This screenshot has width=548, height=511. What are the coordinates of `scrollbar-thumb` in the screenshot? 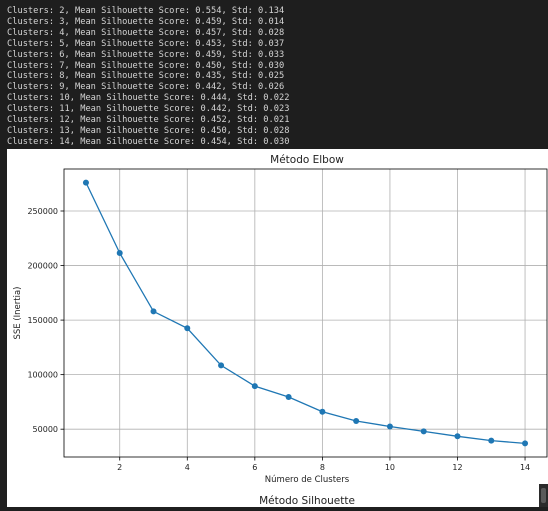 It's located at (543, 495).